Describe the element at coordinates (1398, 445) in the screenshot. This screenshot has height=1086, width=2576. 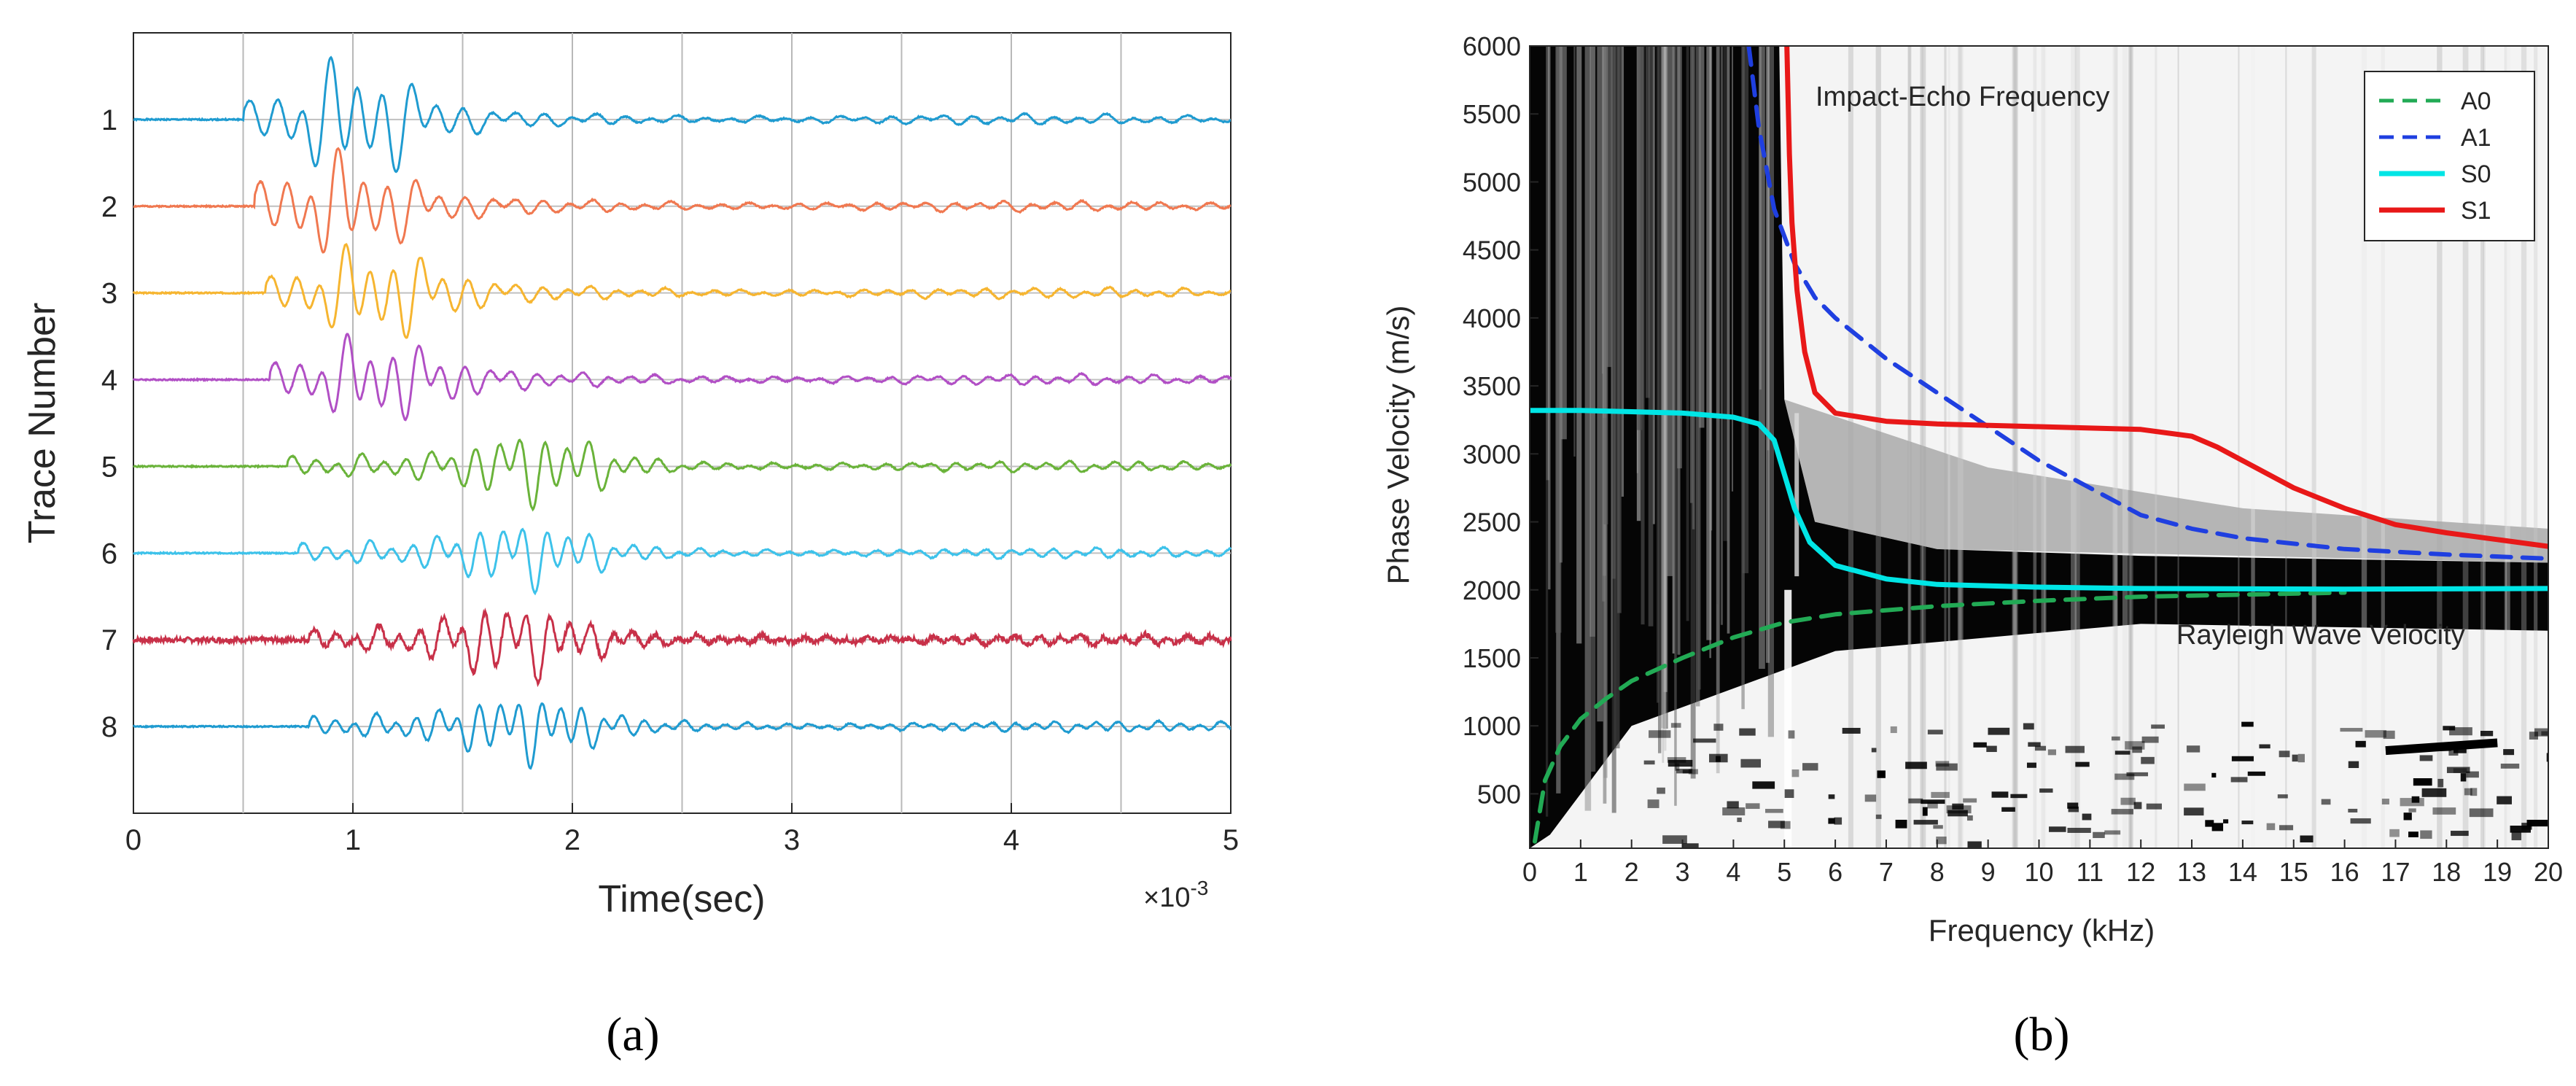
I see `panel-b-ylabel: Phase Velocity (m/s)` at that location.